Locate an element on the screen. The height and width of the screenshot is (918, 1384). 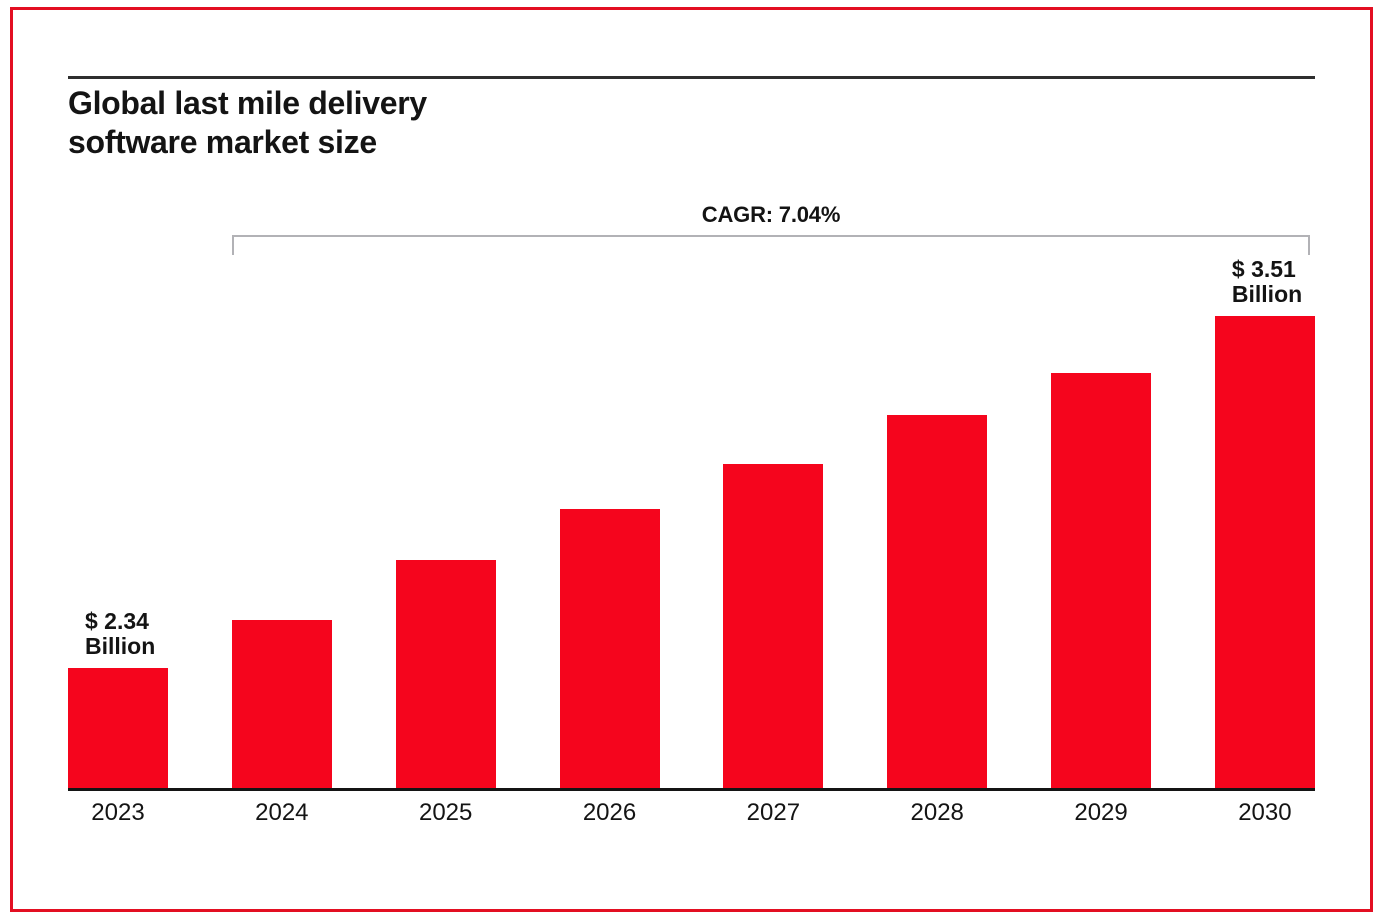
x-tick-2027: 2027 is located at coordinates (773, 812).